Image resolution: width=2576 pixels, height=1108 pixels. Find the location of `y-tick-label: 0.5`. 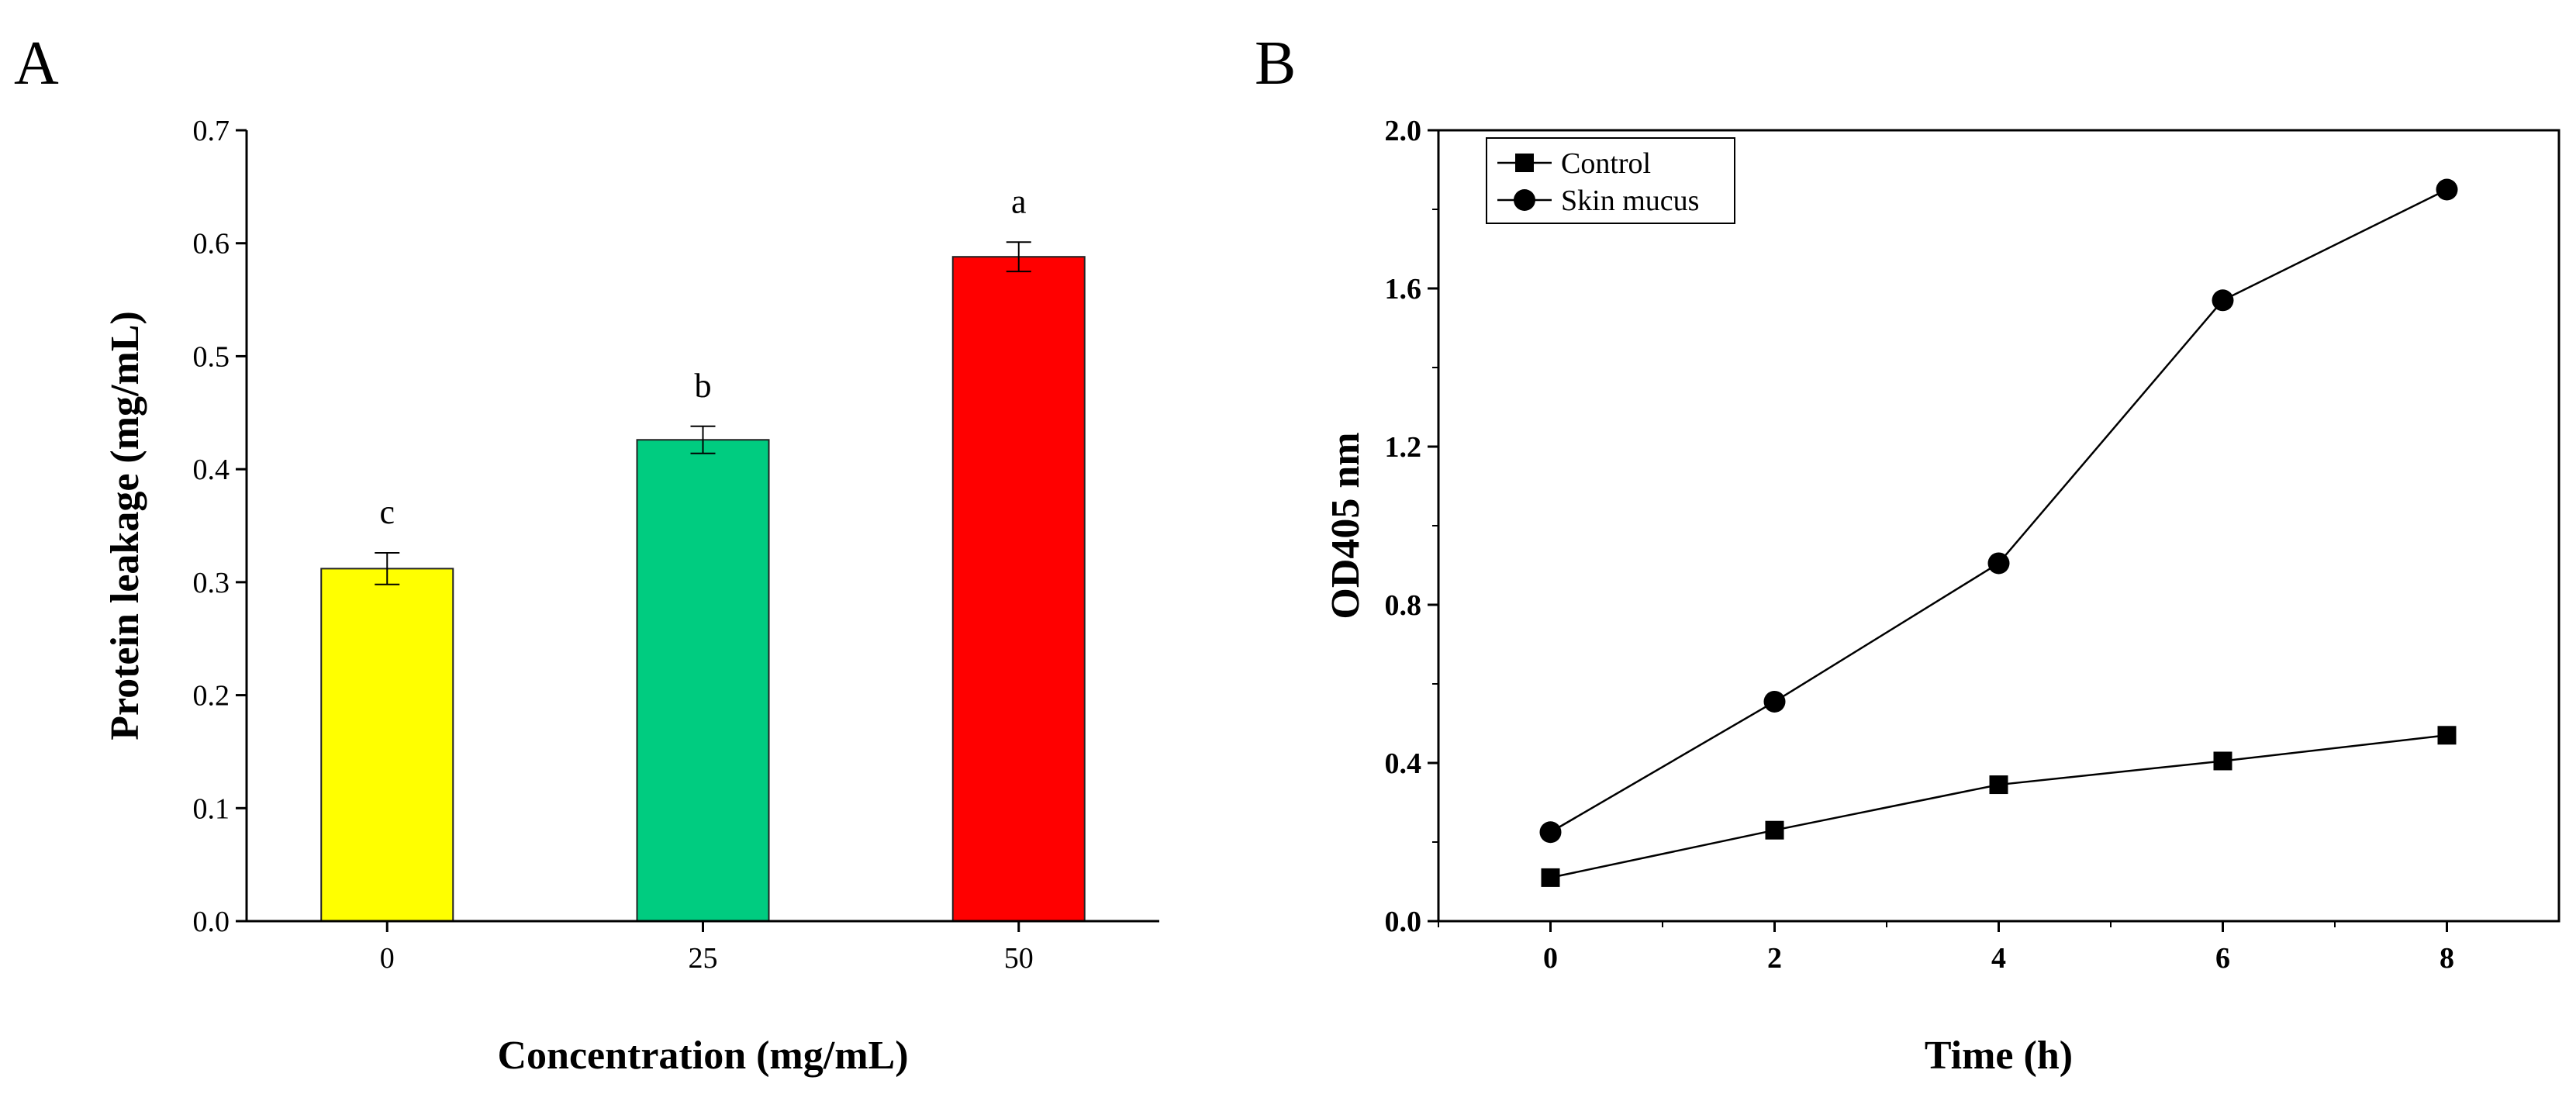

y-tick-label: 0.5 is located at coordinates (211, 356).